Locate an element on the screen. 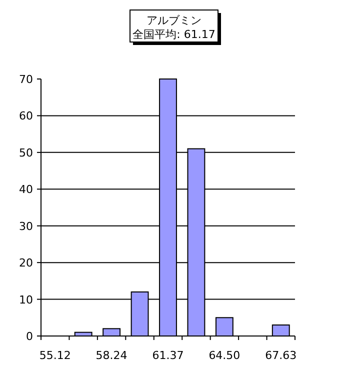 This screenshot has width=359, height=382. y-tick-label: 0 is located at coordinates (29, 336).